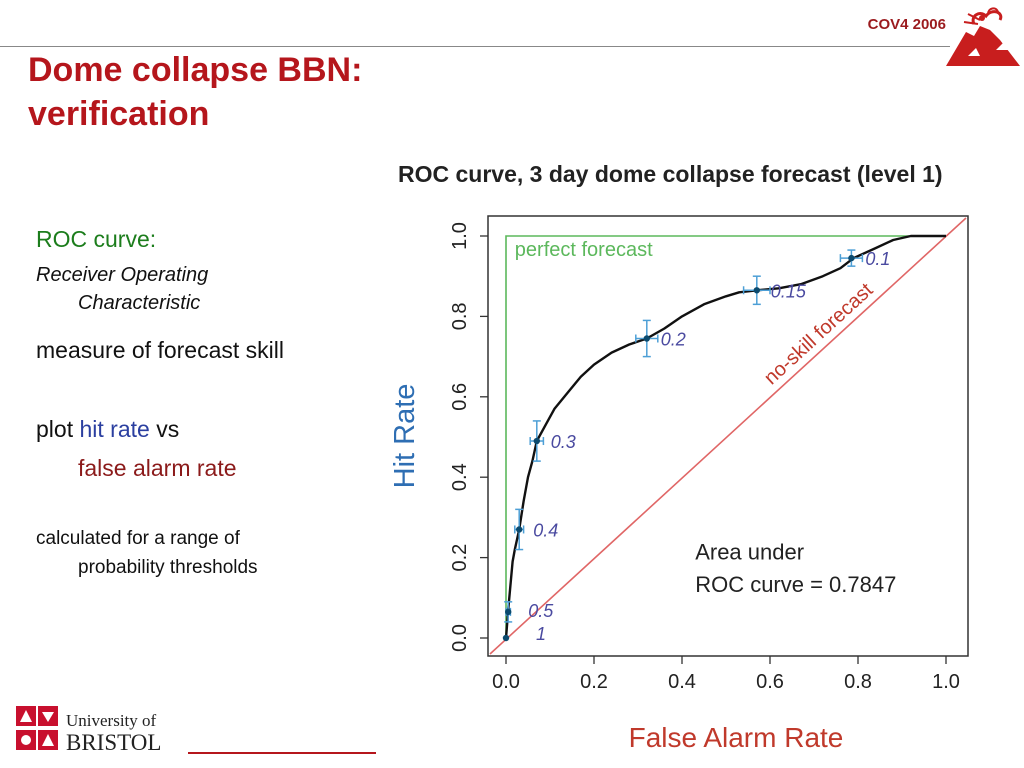 The image size is (1024, 768). I want to click on threshold-point-0.3: 0.3, so click(552, 441).